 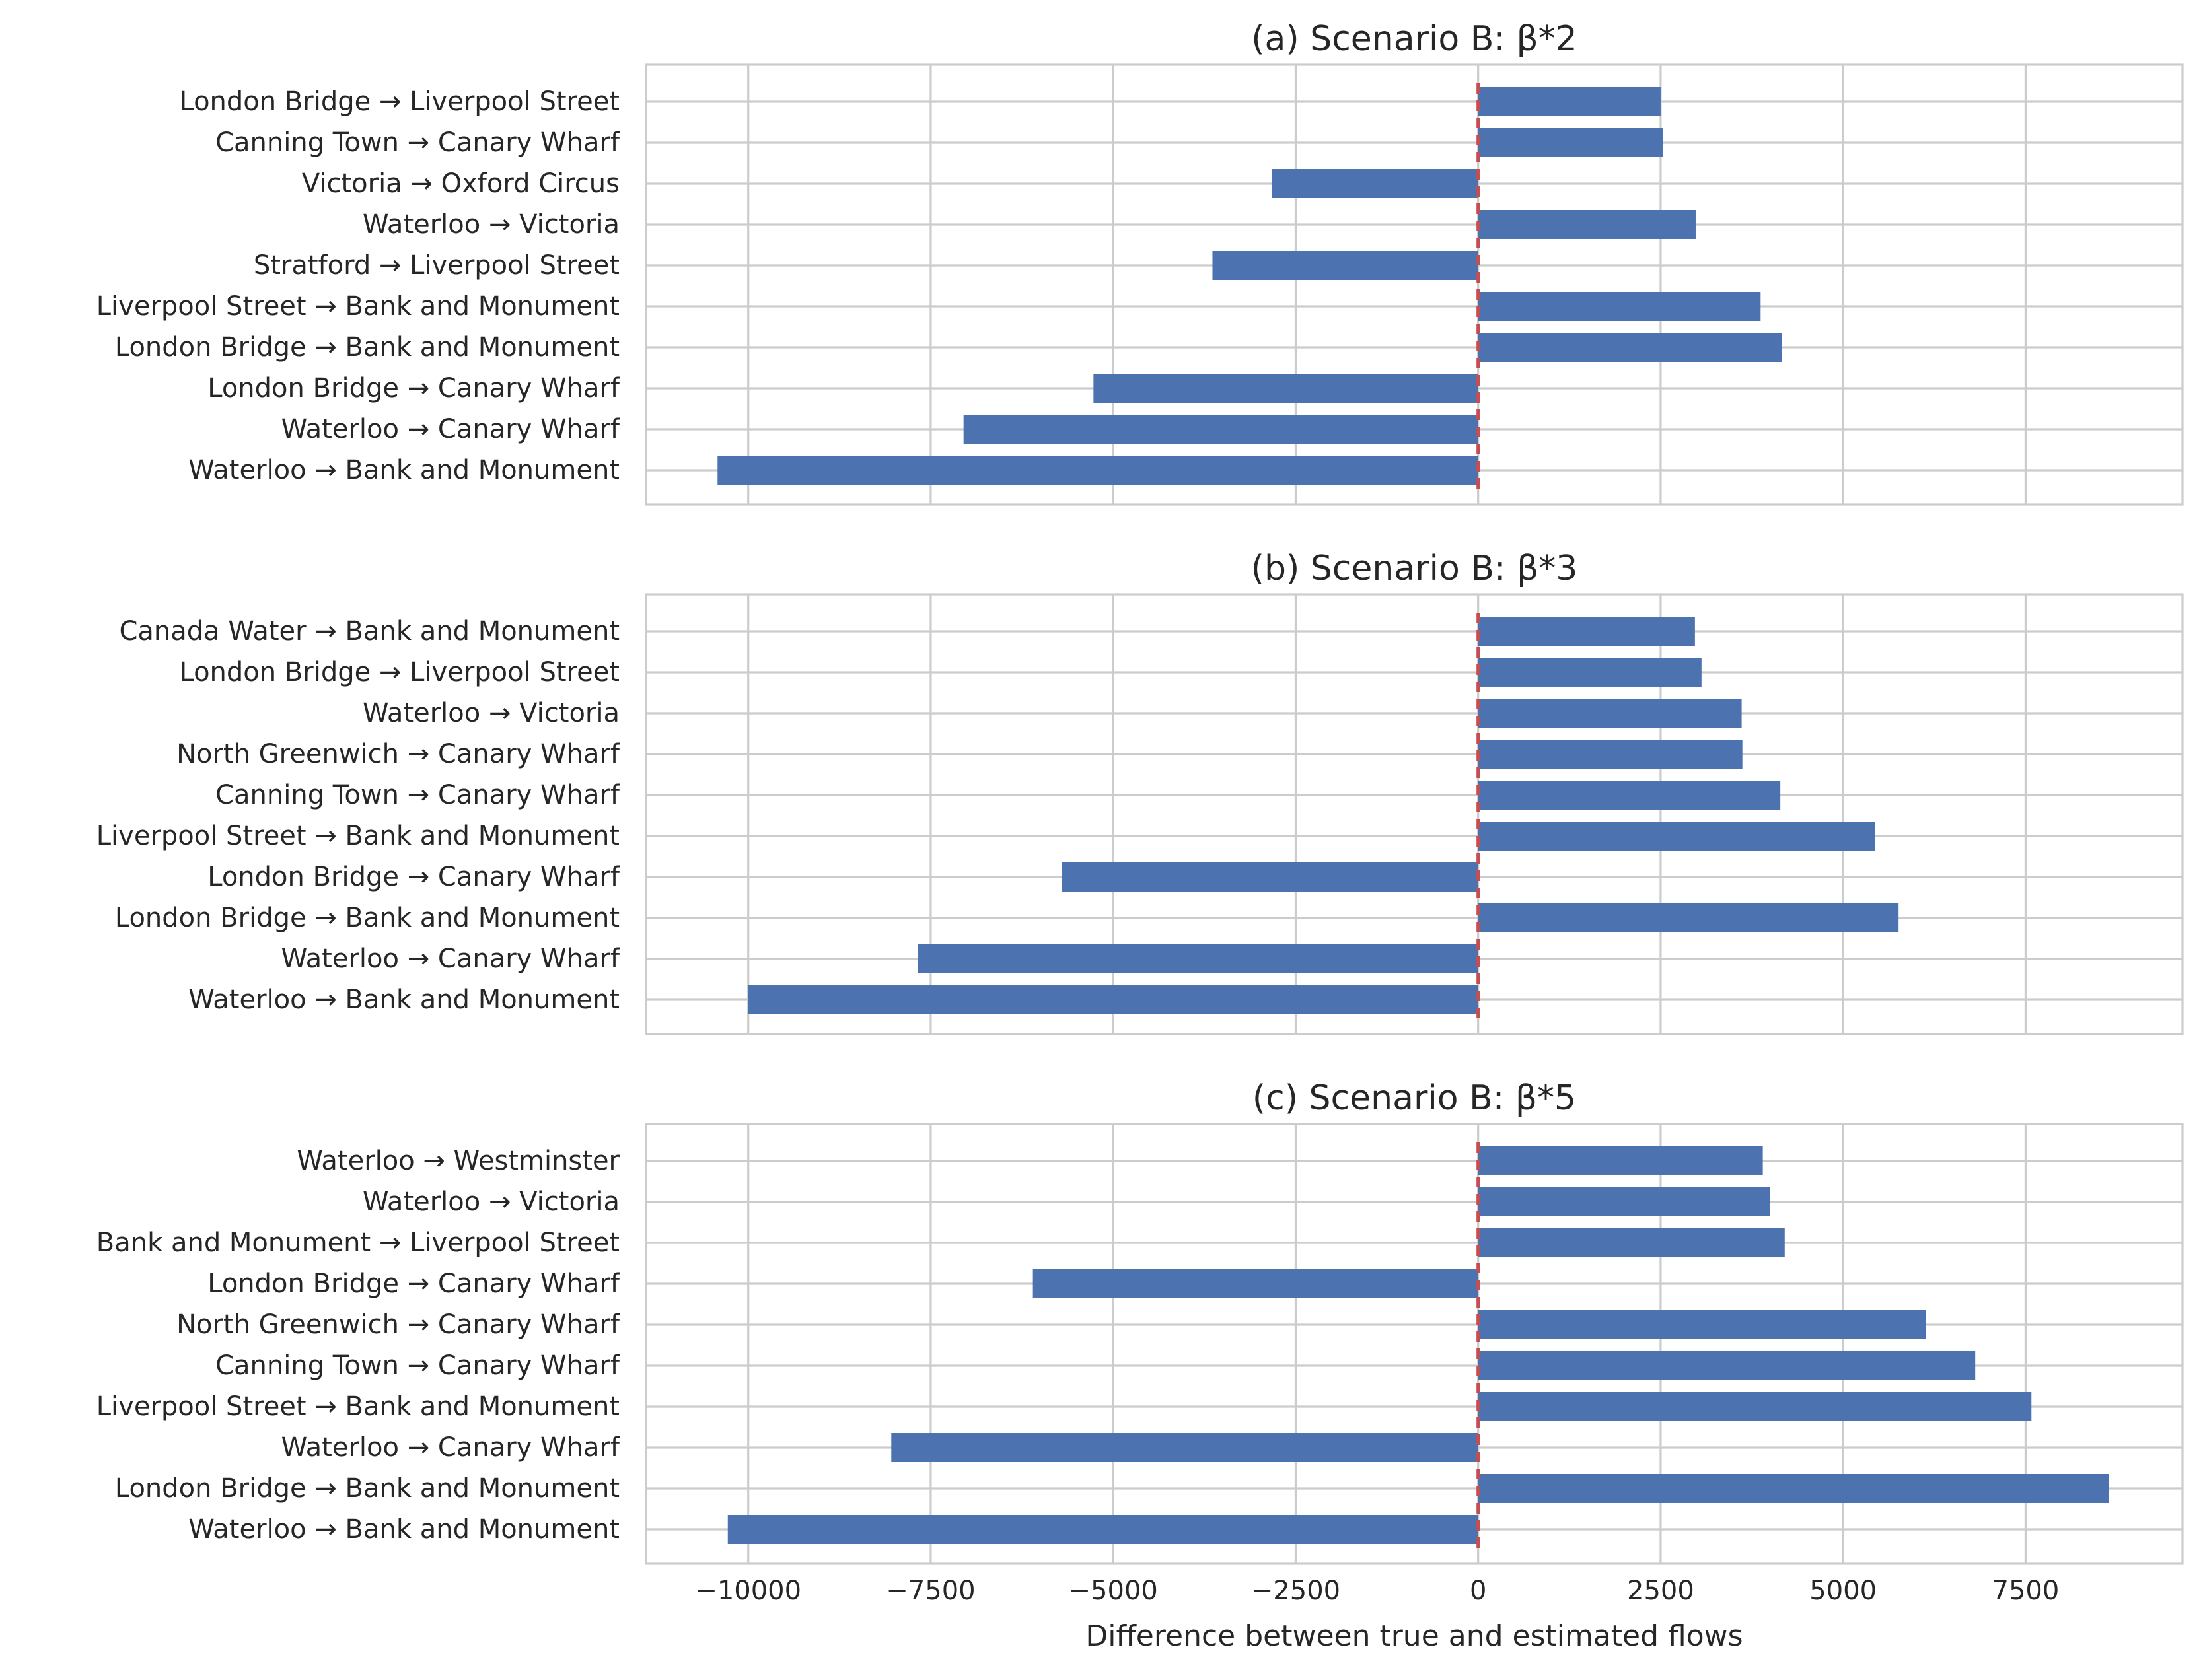 What do you see at coordinates (2026, 1591) in the screenshot?
I see `x-tick-label: 7500` at bounding box center [2026, 1591].